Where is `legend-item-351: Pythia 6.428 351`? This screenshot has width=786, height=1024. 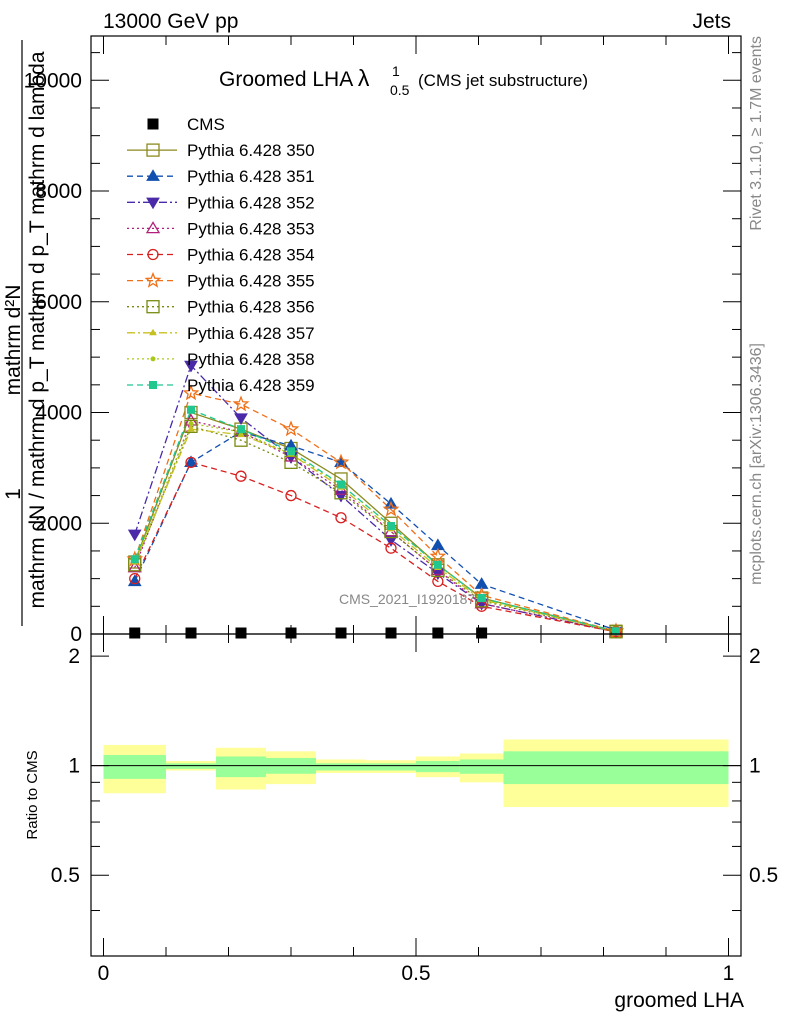
legend-item-351: Pythia 6.428 351 is located at coordinates (221, 176).